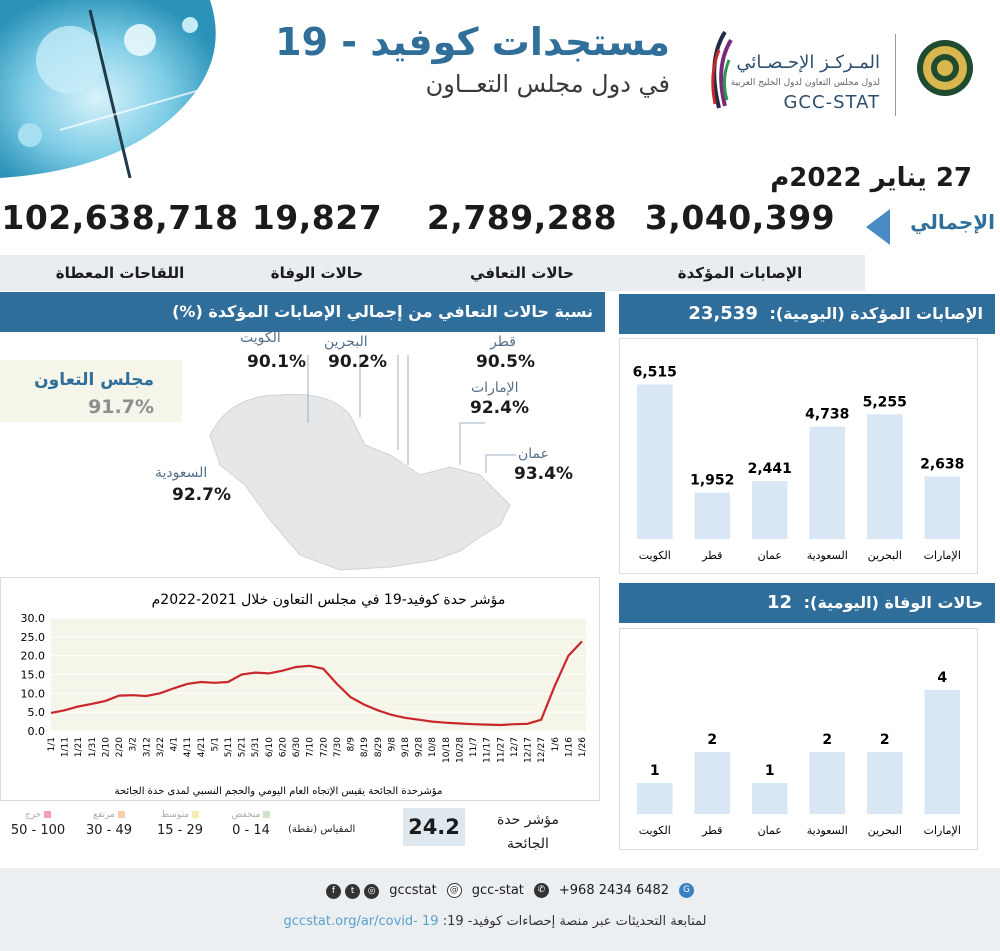 This screenshot has height=951, width=1000. I want to click on scale-low-name: منخفض, so click(246, 815).